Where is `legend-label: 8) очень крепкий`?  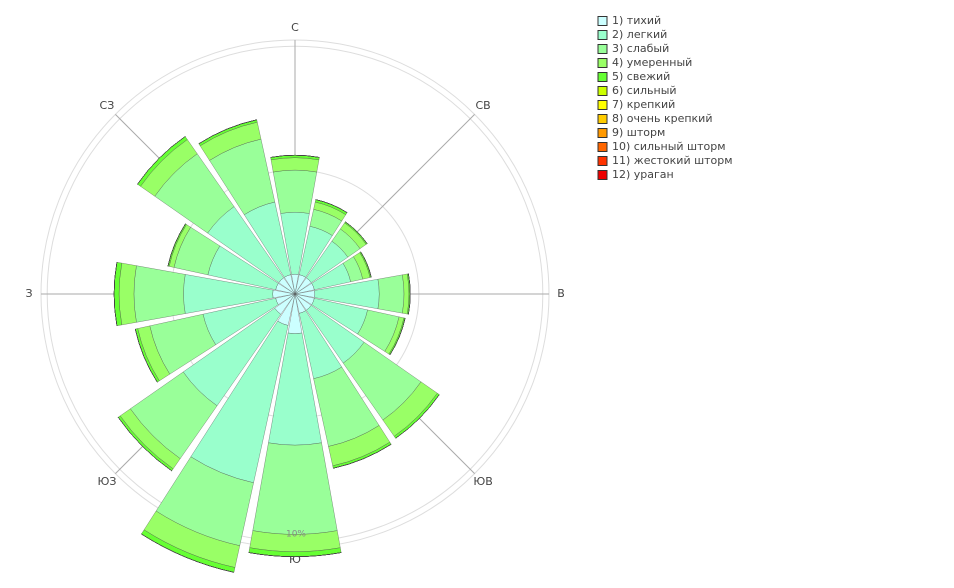 legend-label: 8) очень крепкий is located at coordinates (662, 118).